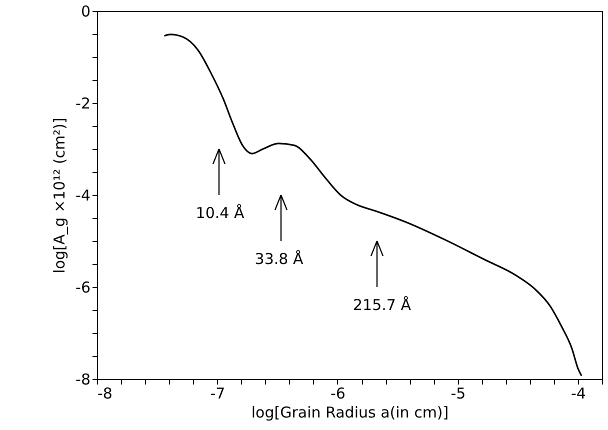 The width and height of the screenshot is (608, 430). What do you see at coordinates (218, 393) in the screenshot?
I see `x-tick-label: -7` at bounding box center [218, 393].